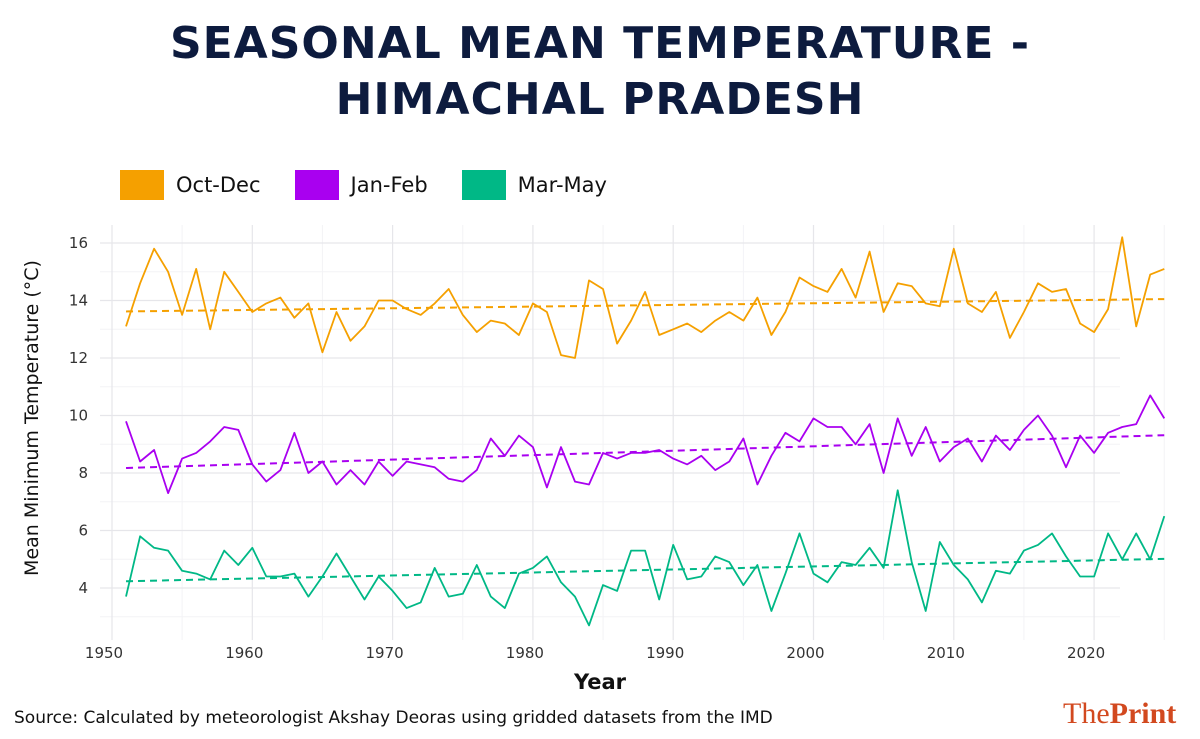 The image size is (1200, 739). I want to click on legend-item-oct-dec: Oct-Dec, so click(190, 185).